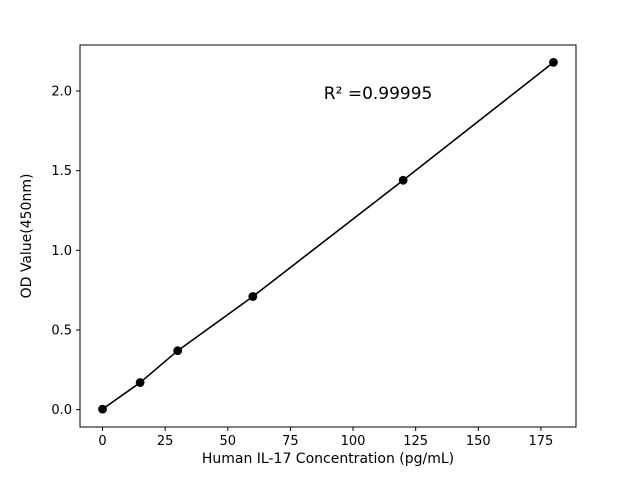 The width and height of the screenshot is (640, 484). What do you see at coordinates (353, 441) in the screenshot?
I see `x-tick-label: 100` at bounding box center [353, 441].